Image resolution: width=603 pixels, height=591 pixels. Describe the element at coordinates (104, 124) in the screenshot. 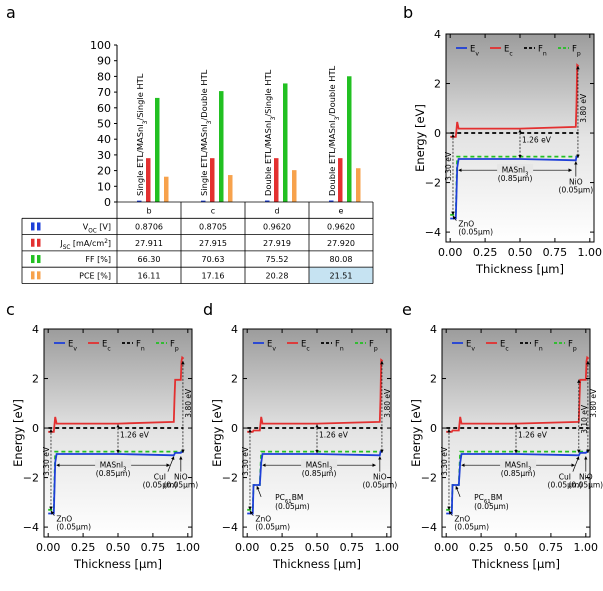

I see `panel-a-ytick-label: 50` at that location.